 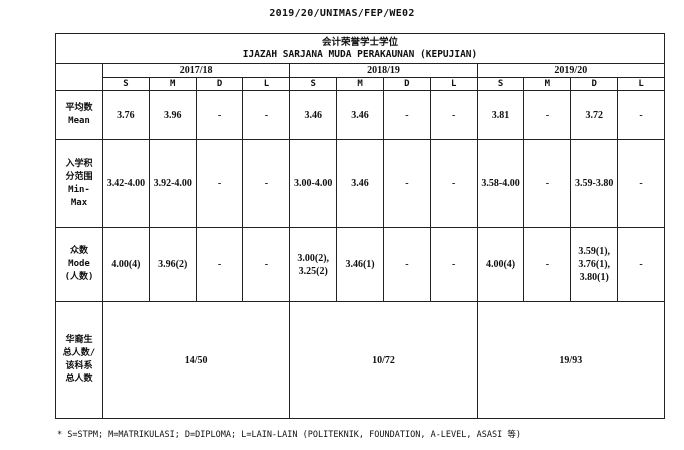 What do you see at coordinates (342, 13) in the screenshot?
I see `document-code: 2019/20/UNIMAS/FEP/WE02` at bounding box center [342, 13].